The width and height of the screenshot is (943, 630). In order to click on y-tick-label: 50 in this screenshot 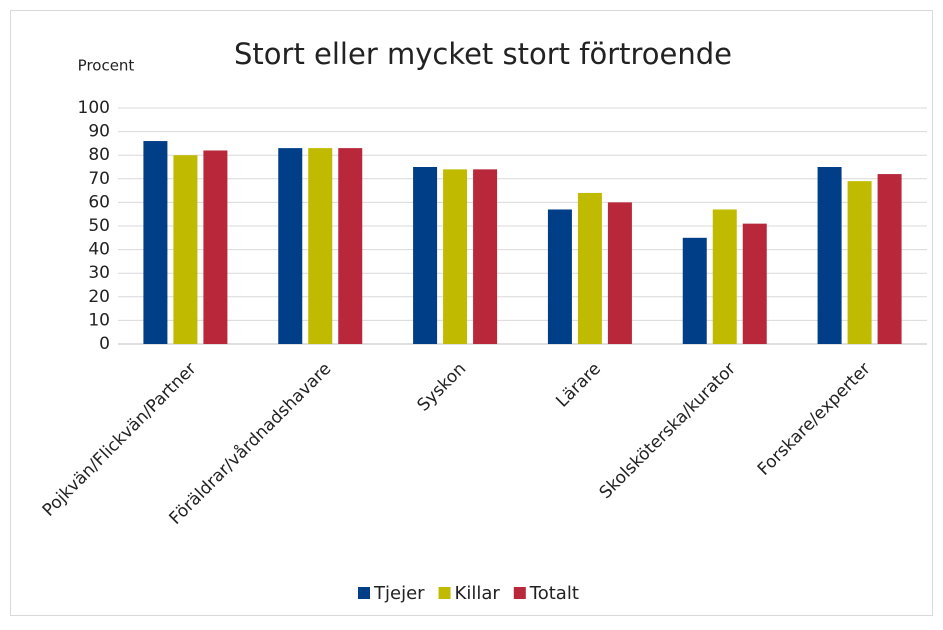, I will do `click(99, 226)`.